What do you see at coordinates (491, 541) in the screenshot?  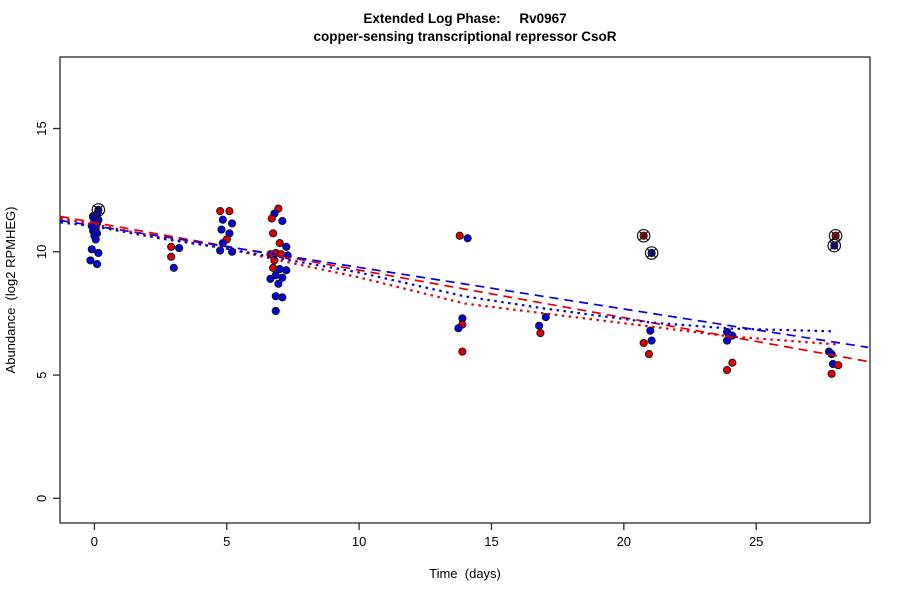 I see `x-tick-label: 15` at bounding box center [491, 541].